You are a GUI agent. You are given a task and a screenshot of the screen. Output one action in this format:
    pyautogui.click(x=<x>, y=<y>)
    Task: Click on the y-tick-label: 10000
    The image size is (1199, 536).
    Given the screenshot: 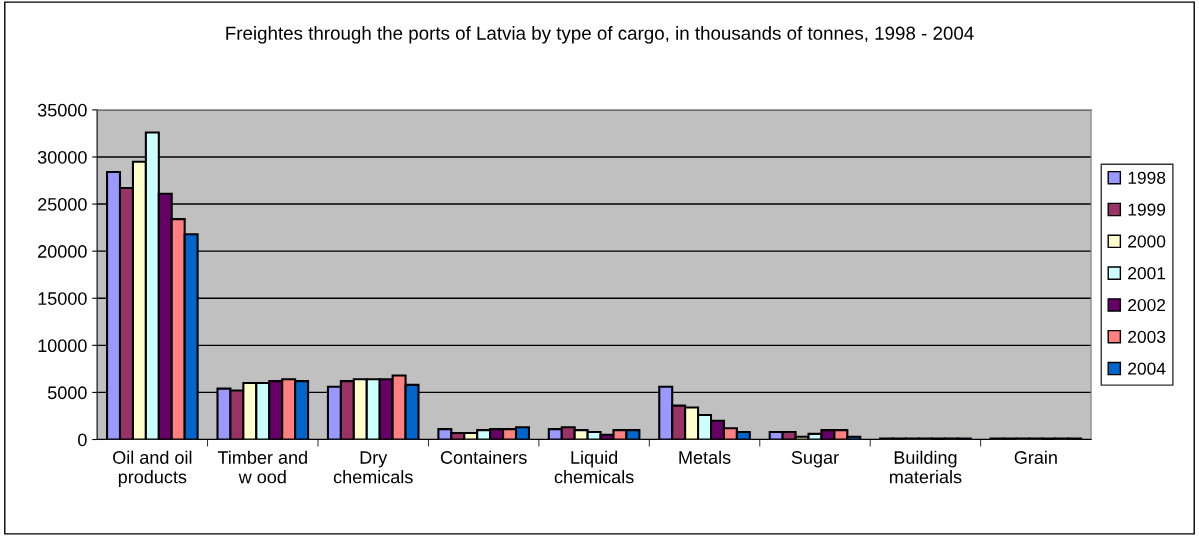 What is the action you would take?
    pyautogui.click(x=62, y=346)
    